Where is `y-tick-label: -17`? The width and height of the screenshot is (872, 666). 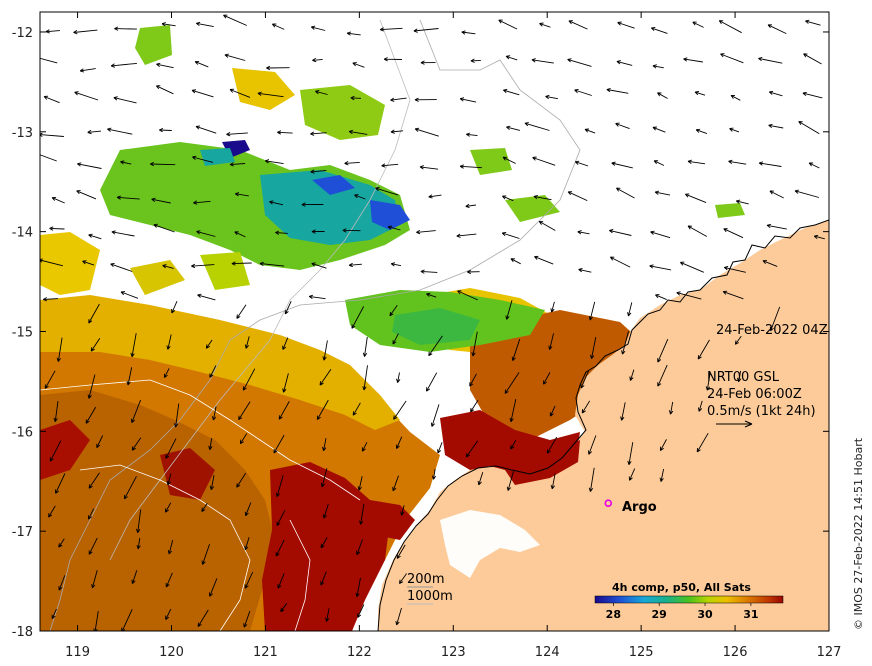
y-tick-label: -17 is located at coordinates (22, 532).